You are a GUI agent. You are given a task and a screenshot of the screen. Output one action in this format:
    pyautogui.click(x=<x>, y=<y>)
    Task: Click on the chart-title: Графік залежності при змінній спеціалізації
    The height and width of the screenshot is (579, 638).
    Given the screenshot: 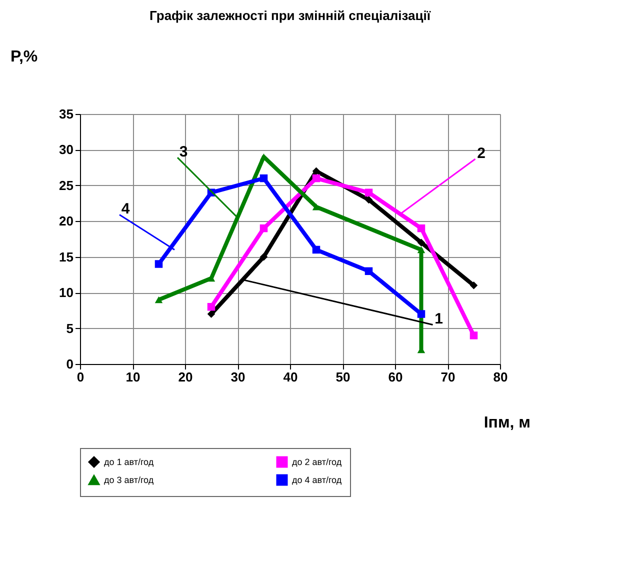 What is the action you would take?
    pyautogui.click(x=290, y=15)
    